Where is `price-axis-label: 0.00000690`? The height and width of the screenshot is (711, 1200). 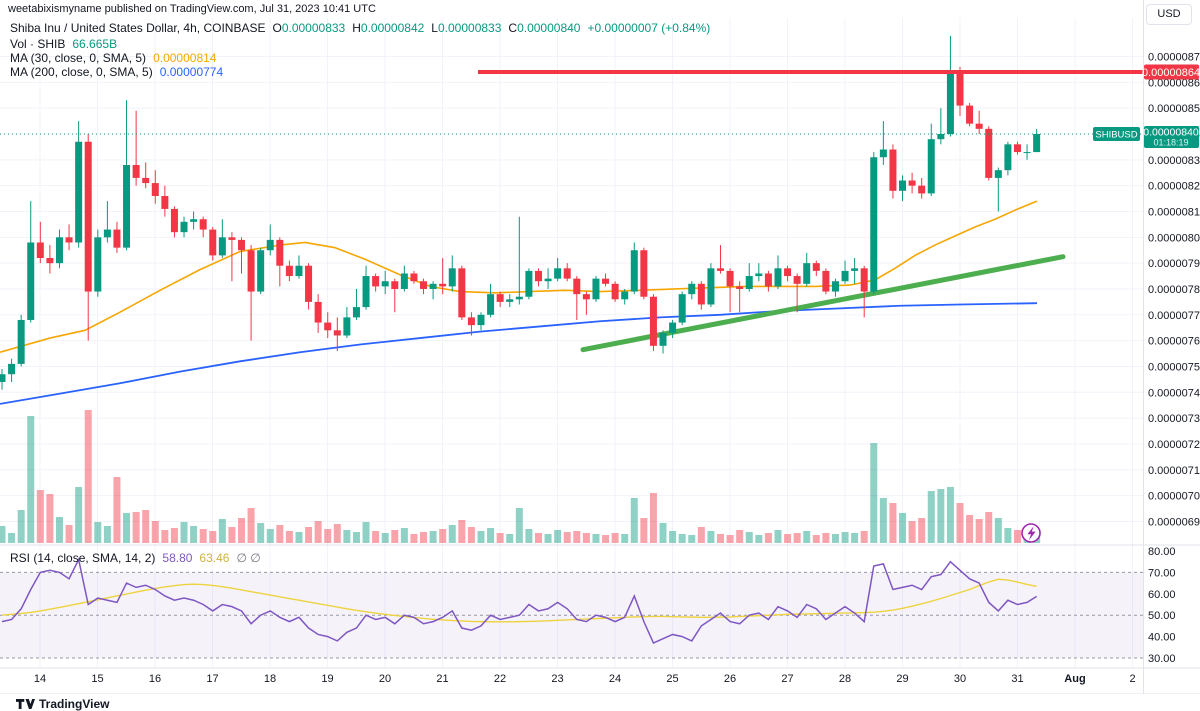 price-axis-label: 0.00000690 is located at coordinates (1174, 522).